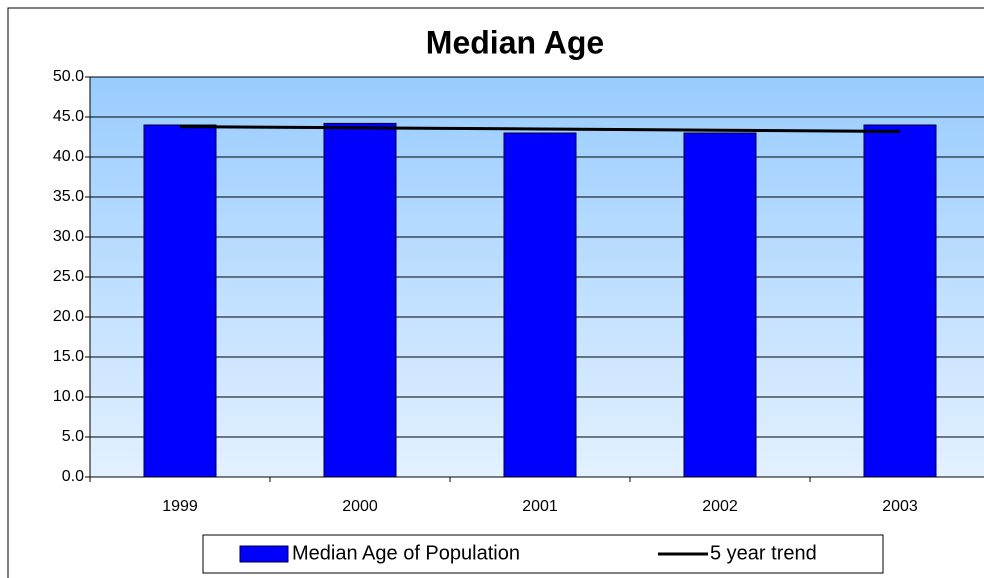 The width and height of the screenshot is (984, 578). Describe the element at coordinates (68, 76) in the screenshot. I see `y-tick-label: 50.0` at that location.